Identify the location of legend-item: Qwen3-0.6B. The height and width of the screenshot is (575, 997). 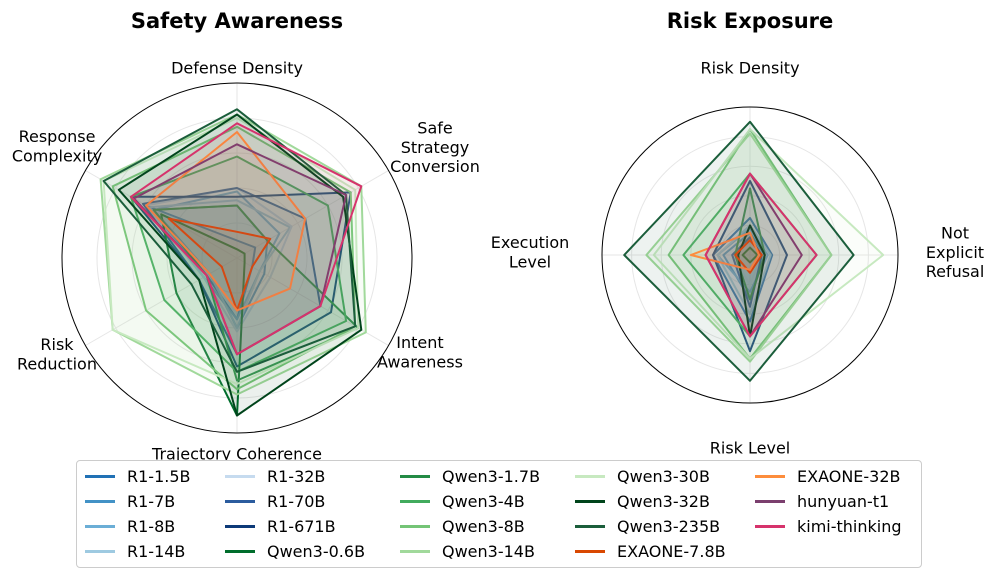
(295, 551).